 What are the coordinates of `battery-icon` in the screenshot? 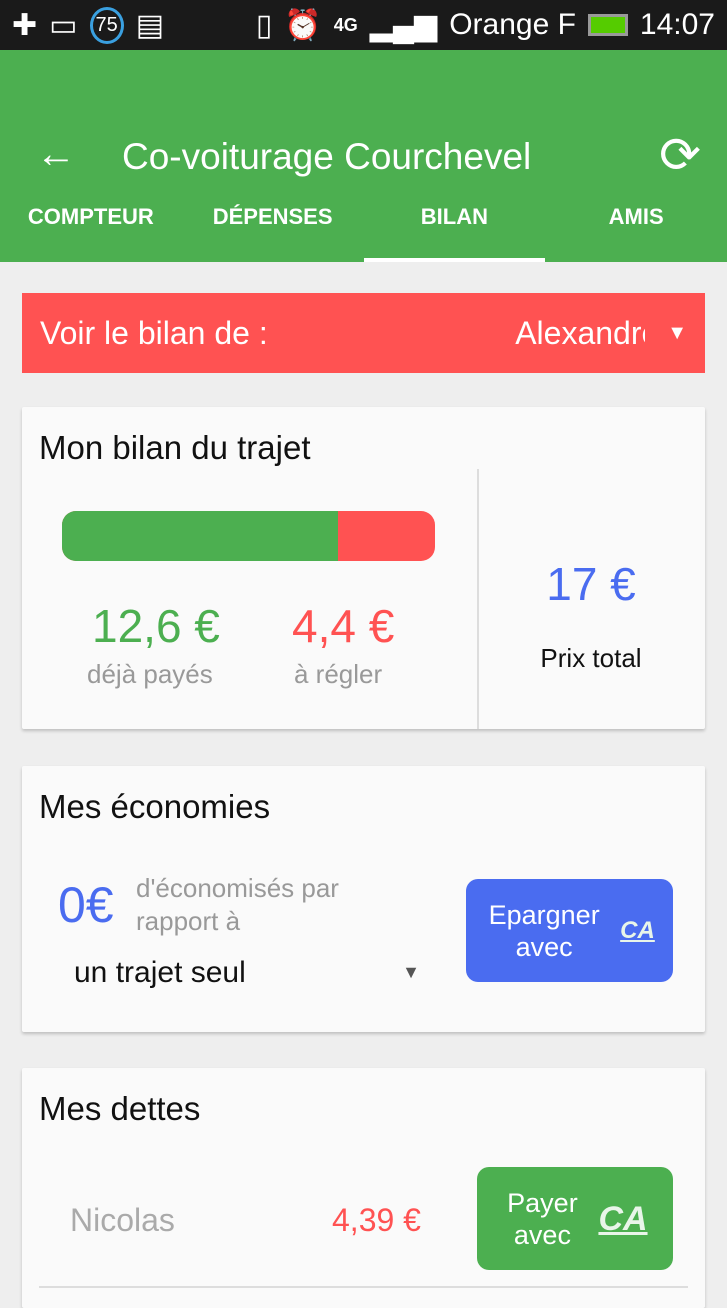 It's located at (607, 25).